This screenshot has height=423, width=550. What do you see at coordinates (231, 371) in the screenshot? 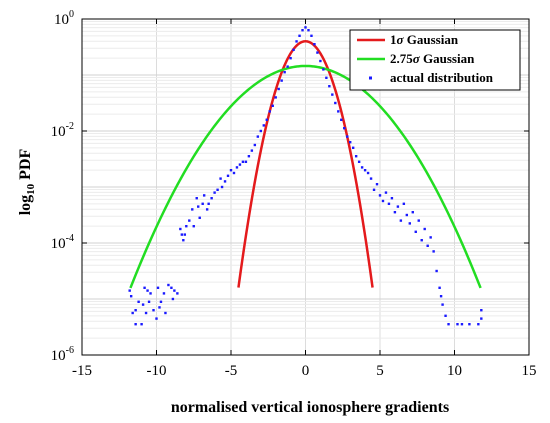
I see `x-tick-label: -5` at bounding box center [231, 371].